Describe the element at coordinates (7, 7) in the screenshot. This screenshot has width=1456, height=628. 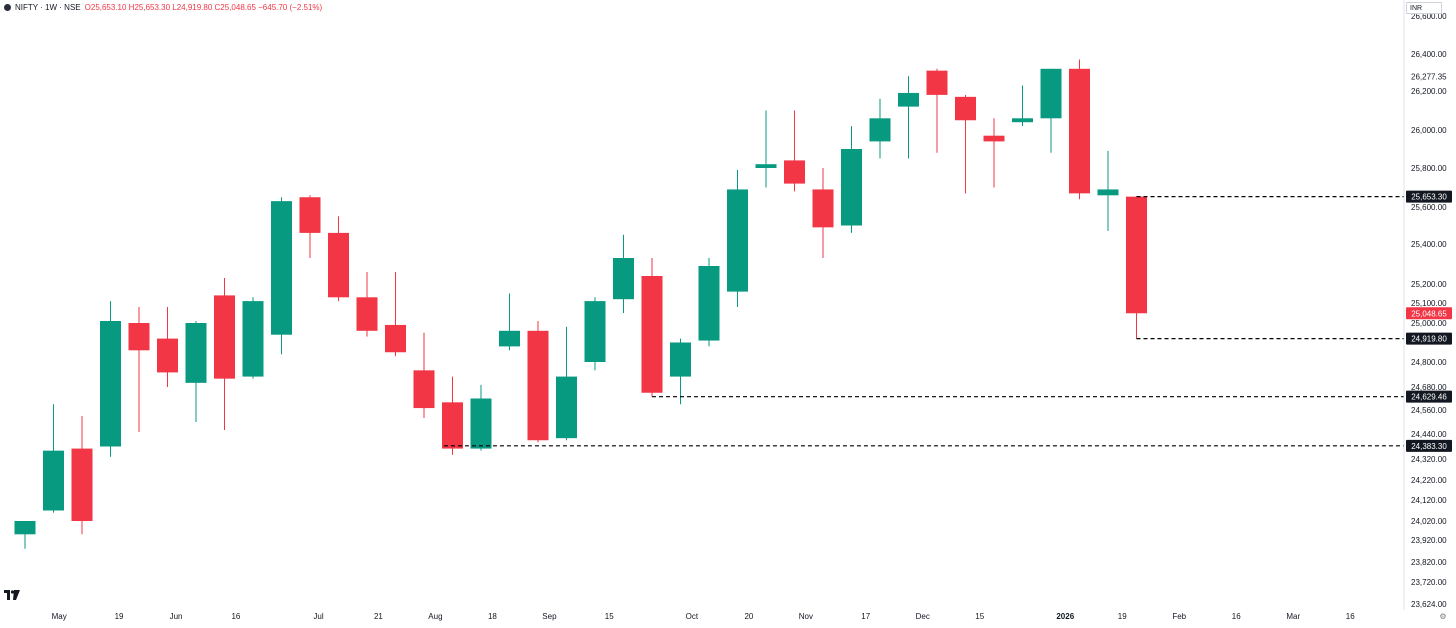
I see `symbol-logo-icon` at that location.